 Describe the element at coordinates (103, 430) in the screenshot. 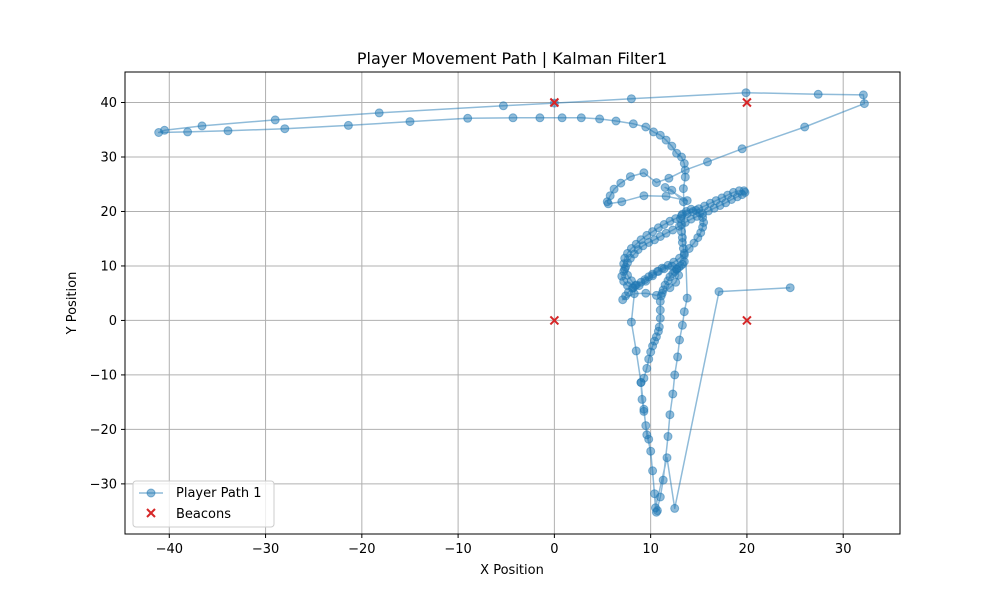

I see `y-tick-label: −20` at that location.